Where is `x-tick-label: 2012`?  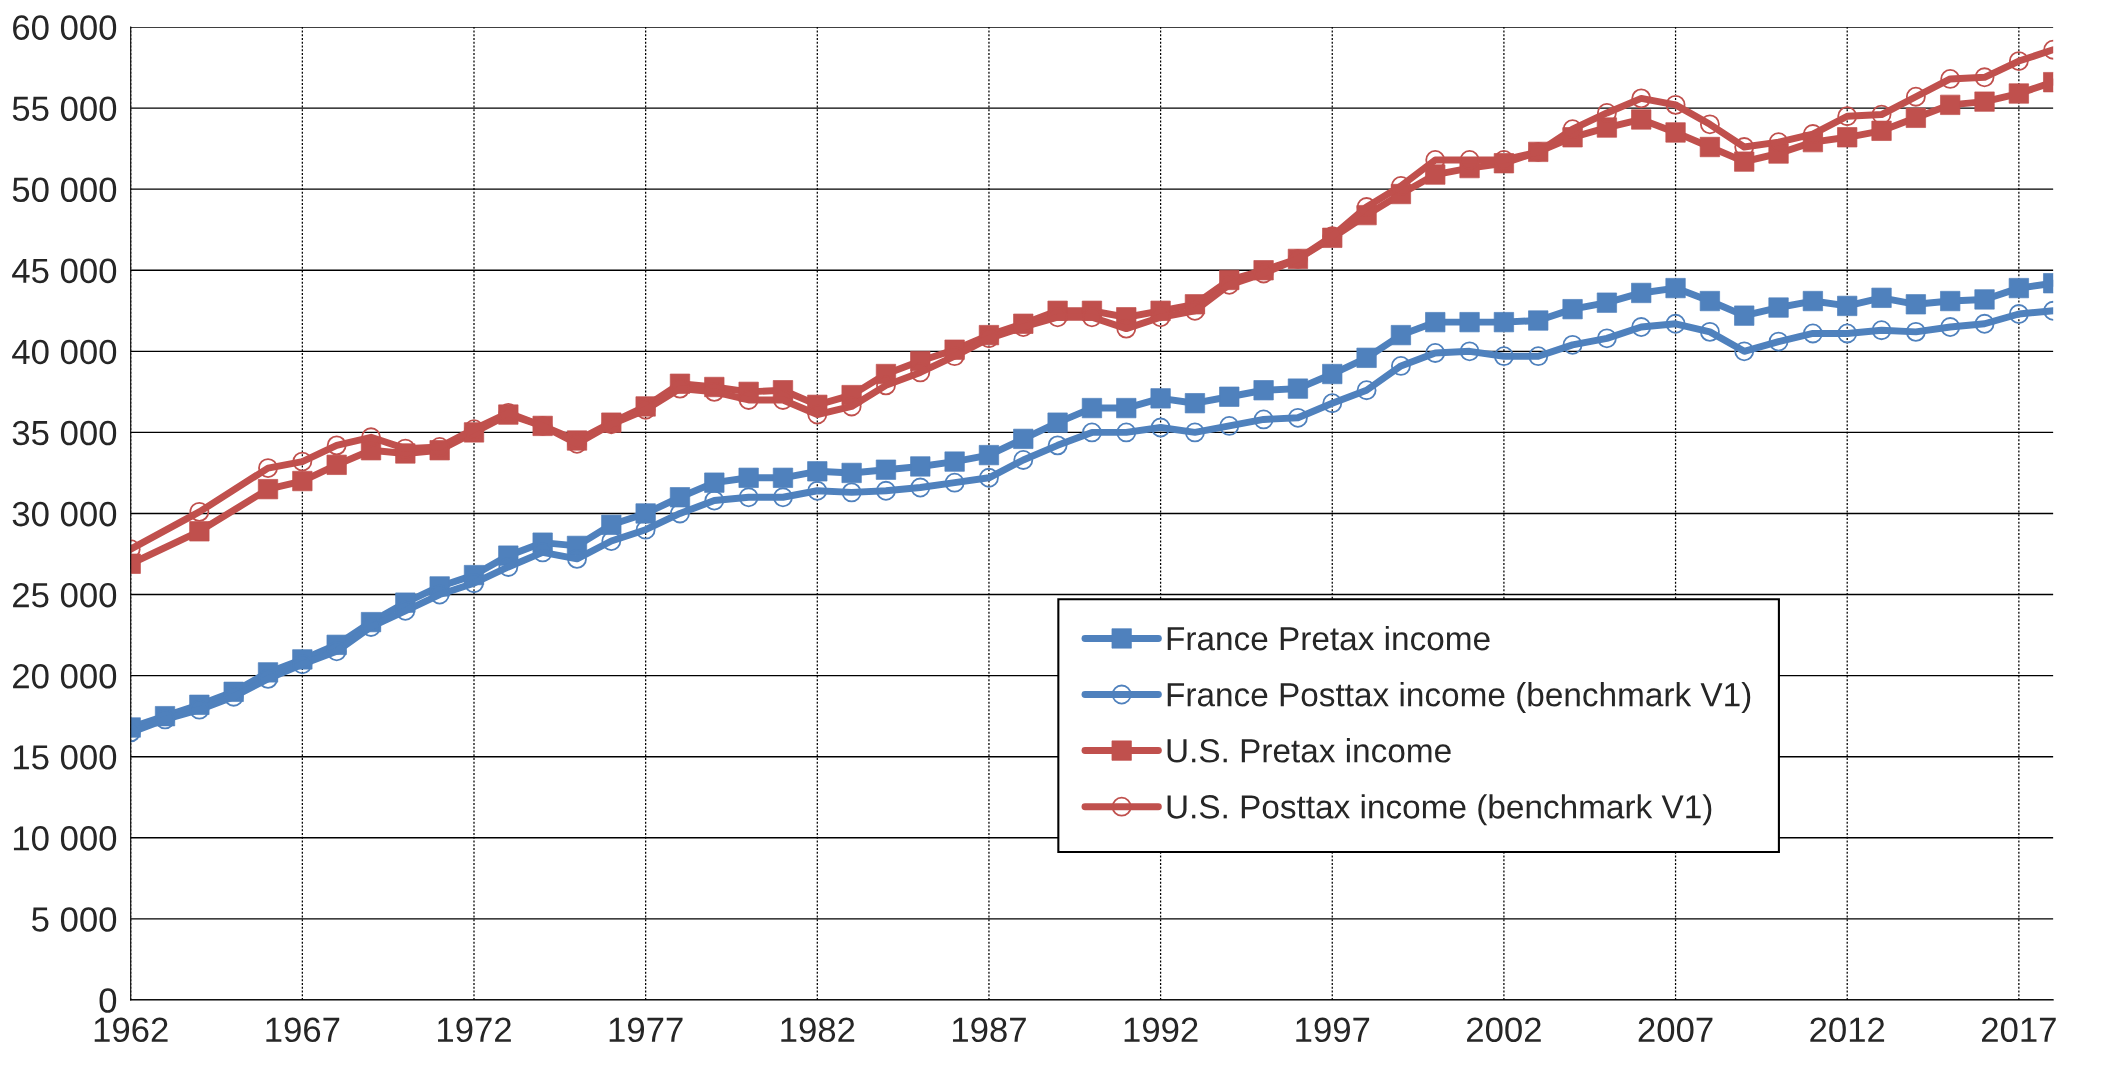
x-tick-label: 2012 is located at coordinates (1847, 1030).